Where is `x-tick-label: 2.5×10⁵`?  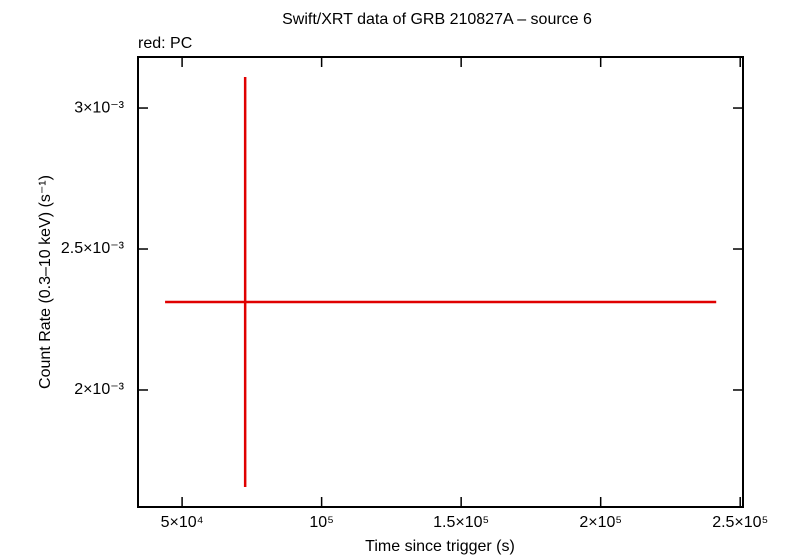 x-tick-label: 2.5×10⁵ is located at coordinates (740, 522).